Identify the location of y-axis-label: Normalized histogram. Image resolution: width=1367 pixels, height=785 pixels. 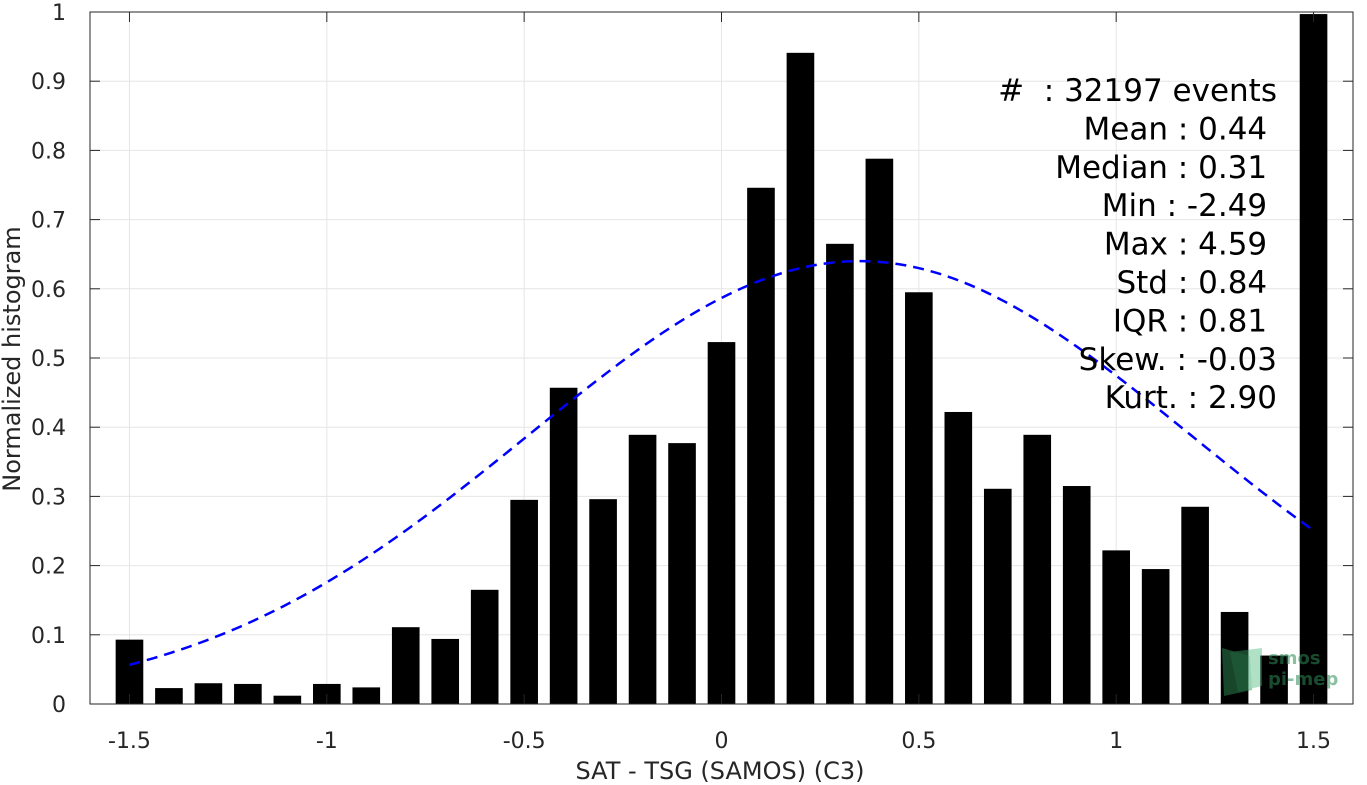
(13, 358).